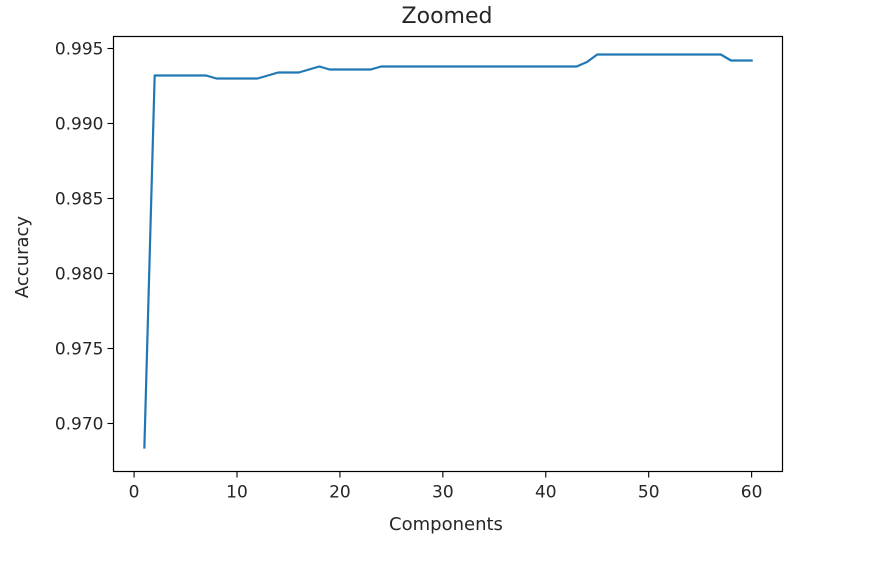 The width and height of the screenshot is (876, 568). Describe the element at coordinates (447, 16) in the screenshot. I see `chart-title: Zoomed` at that location.